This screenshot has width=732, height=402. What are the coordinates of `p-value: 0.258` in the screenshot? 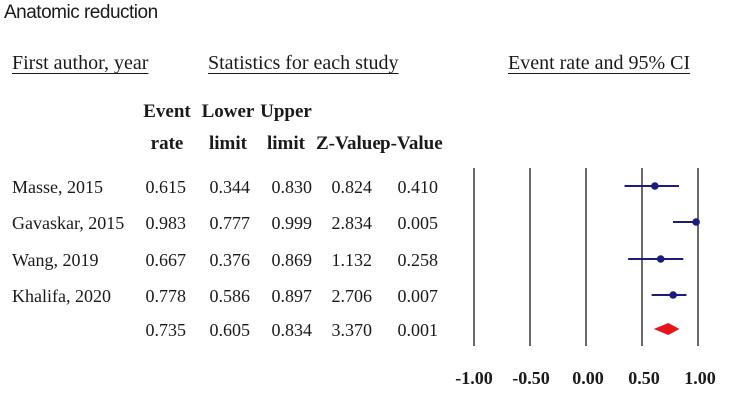 It's located at (418, 260).